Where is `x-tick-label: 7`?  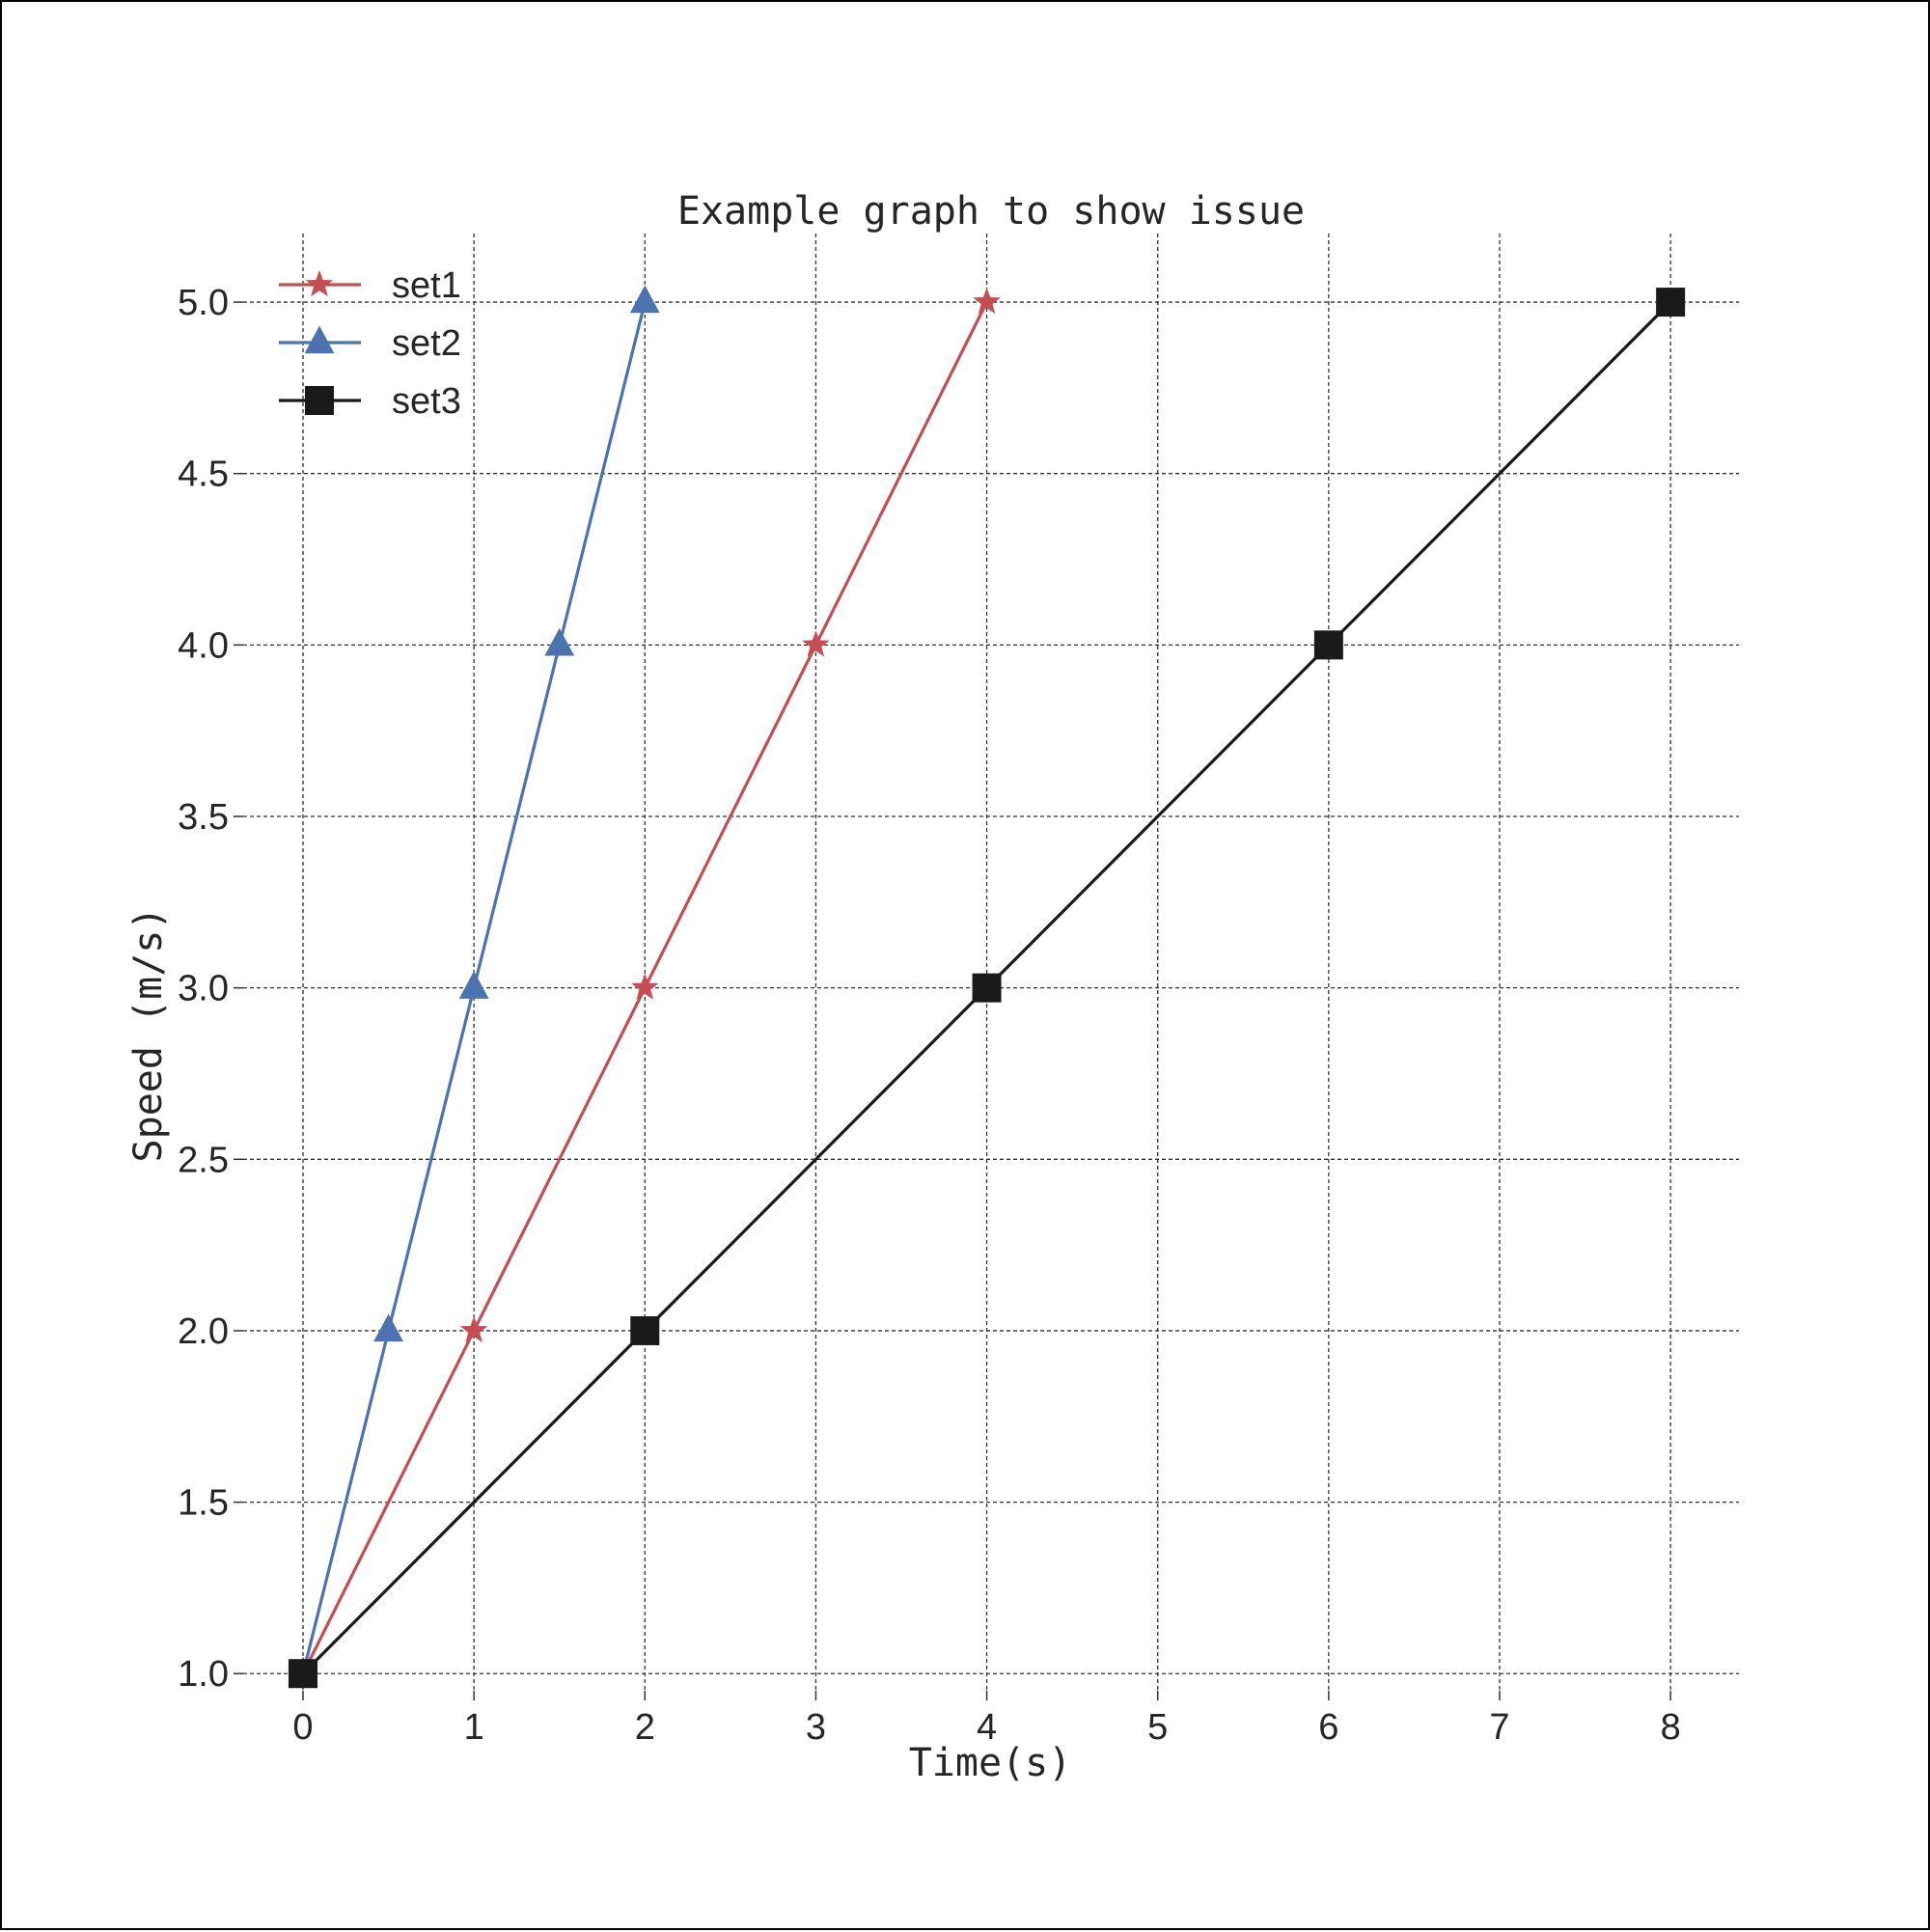 x-tick-label: 7 is located at coordinates (1499, 1727).